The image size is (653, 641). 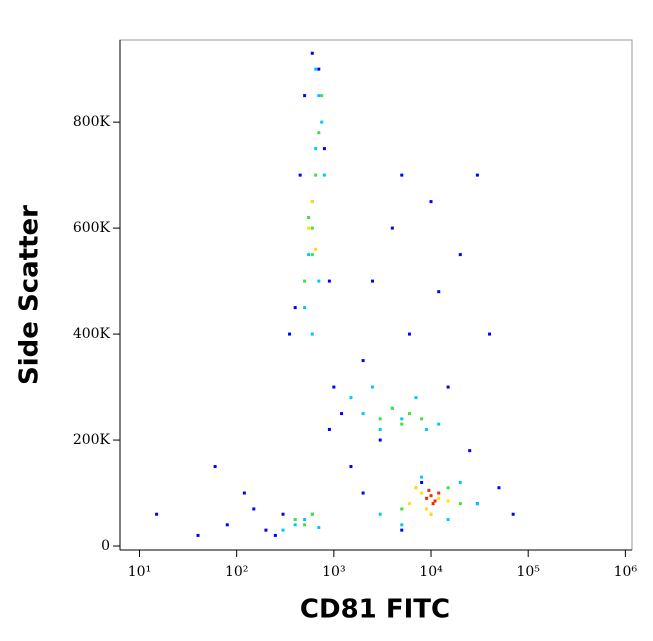 What do you see at coordinates (375, 610) in the screenshot?
I see `x-axis-title: CD81 FITC` at bounding box center [375, 610].